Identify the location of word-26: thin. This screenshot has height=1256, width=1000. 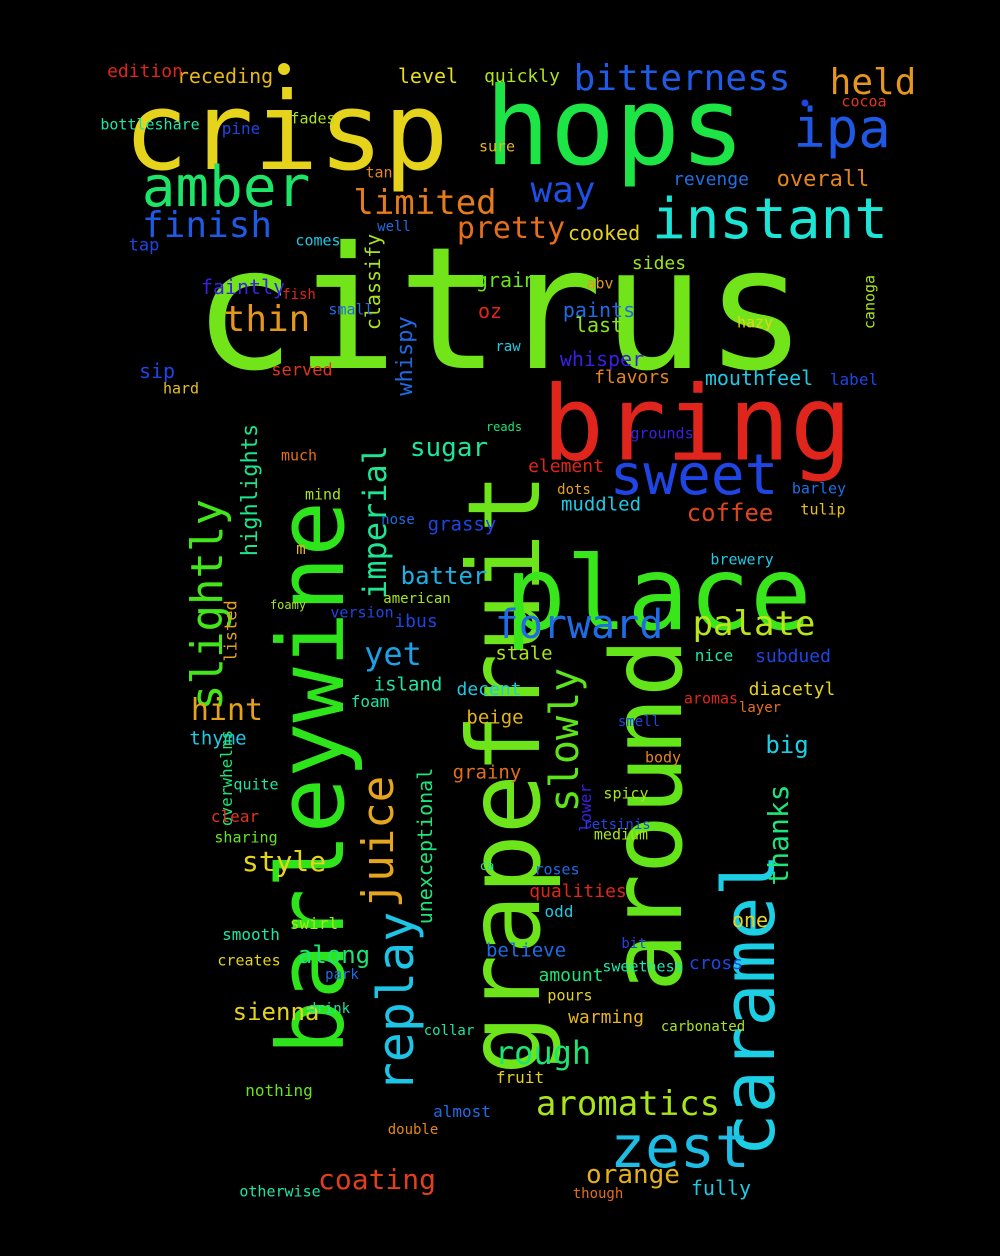
(267, 319).